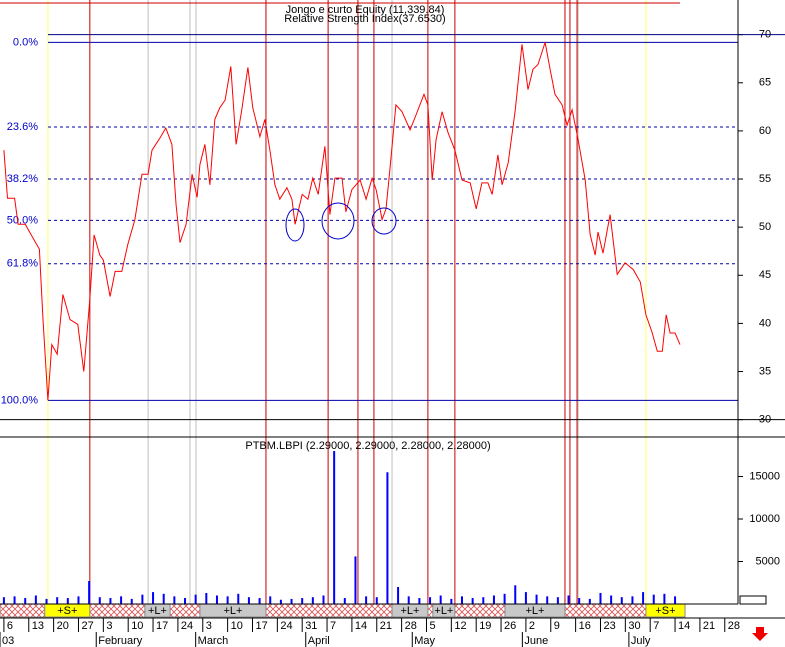 The height and width of the screenshot is (647, 785). Describe the element at coordinates (460, 626) in the screenshot. I see `x-tick-label: 12` at that location.